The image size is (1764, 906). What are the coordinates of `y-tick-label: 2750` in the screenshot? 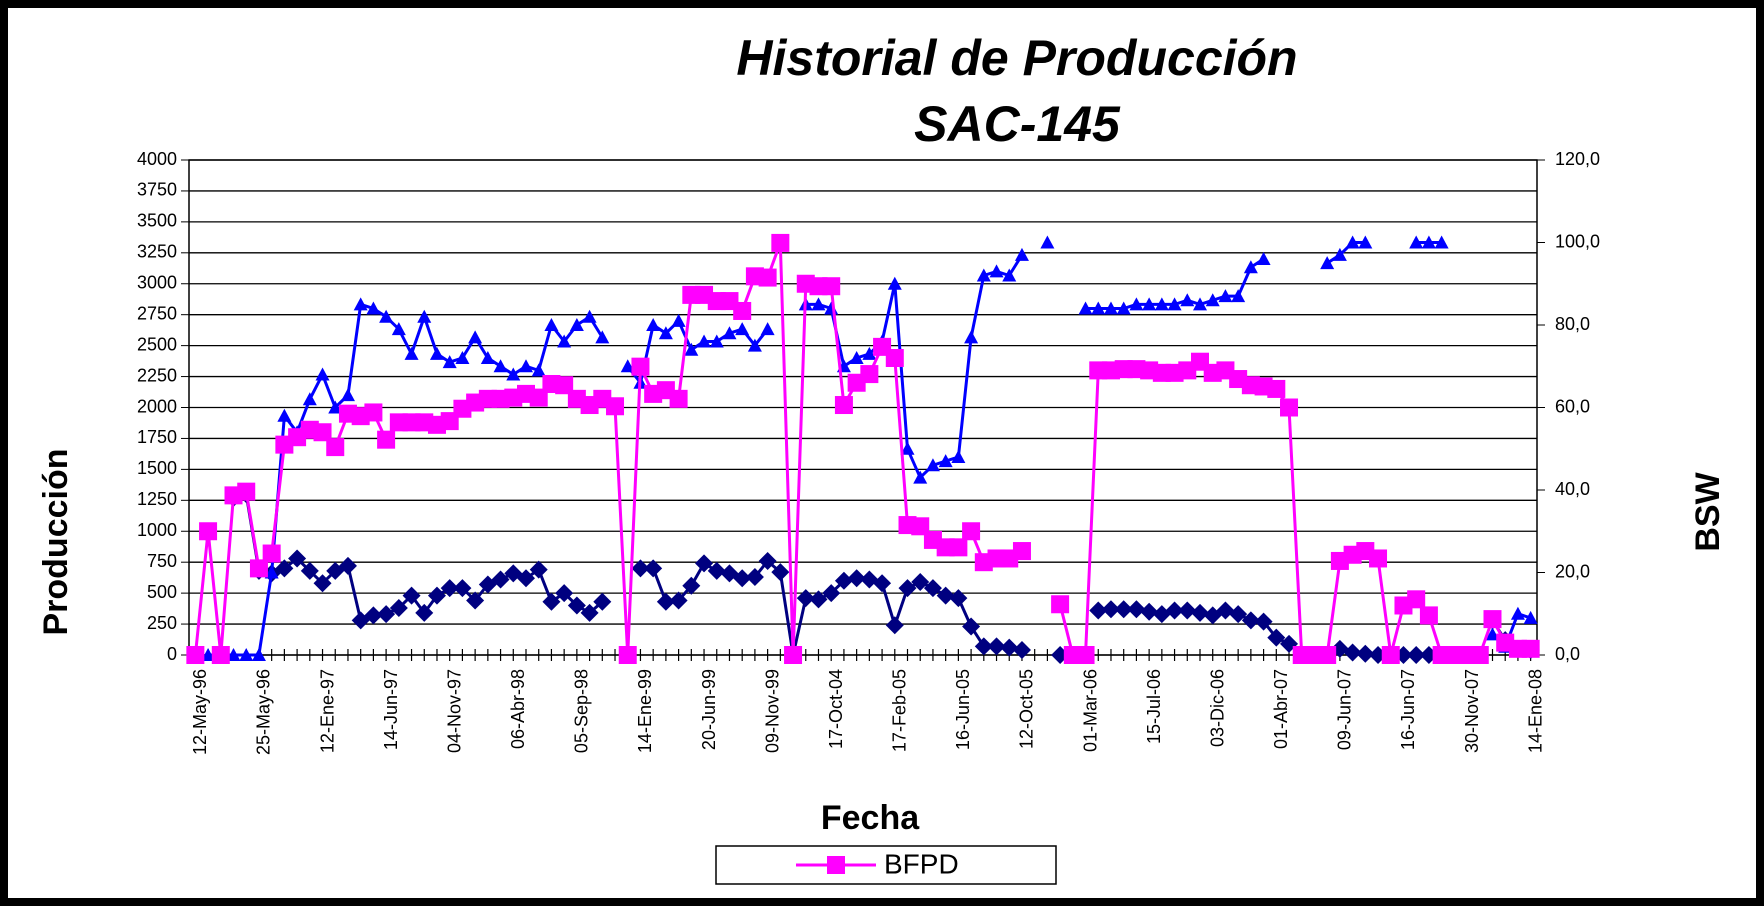 It's located at (157, 313).